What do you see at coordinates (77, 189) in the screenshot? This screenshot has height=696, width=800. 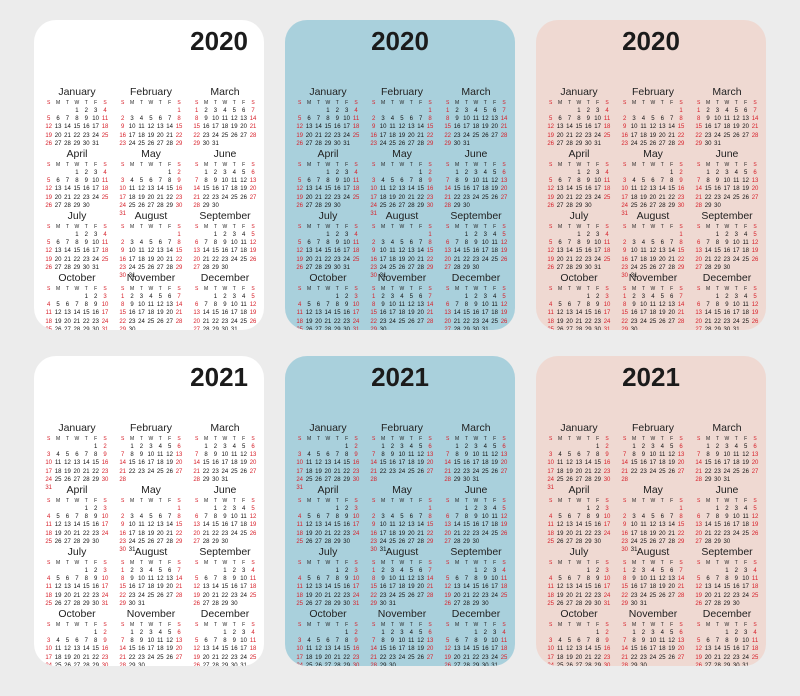 I see `week-row: 12 13 14 15 16 17 18` at bounding box center [77, 189].